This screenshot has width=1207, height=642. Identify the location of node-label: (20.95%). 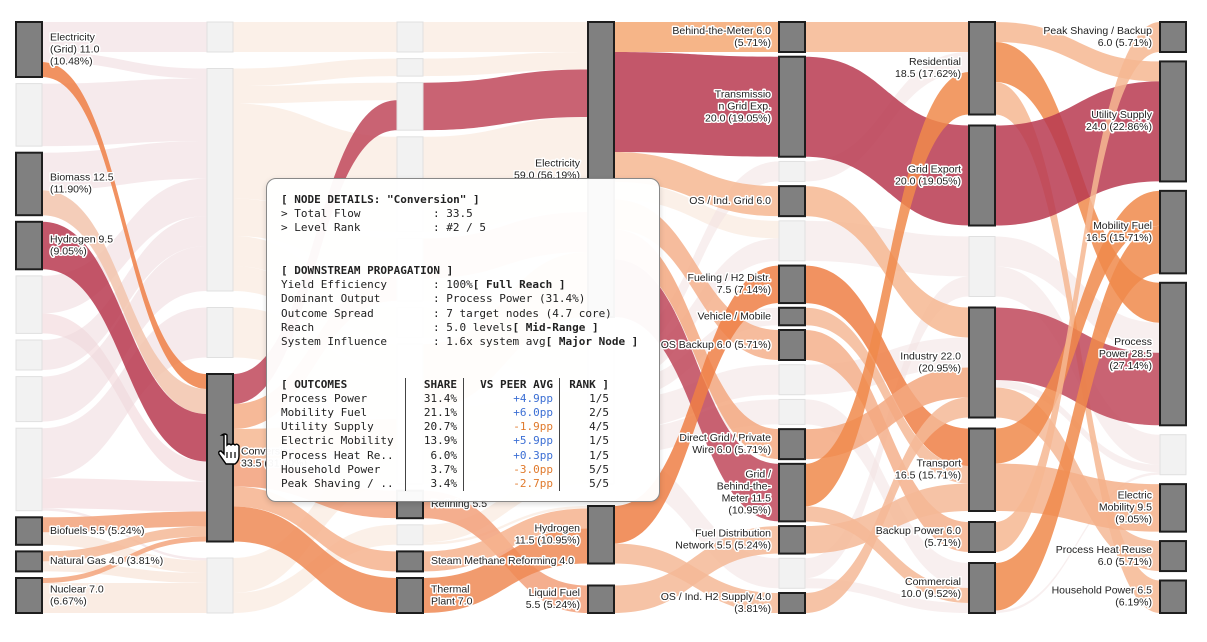
(939, 368).